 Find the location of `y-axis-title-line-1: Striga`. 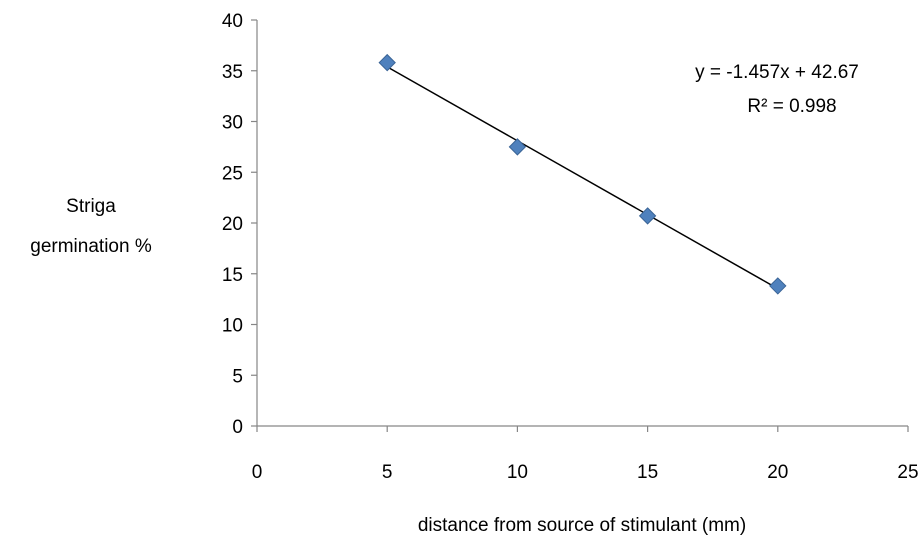

y-axis-title-line-1: Striga is located at coordinates (91, 206).